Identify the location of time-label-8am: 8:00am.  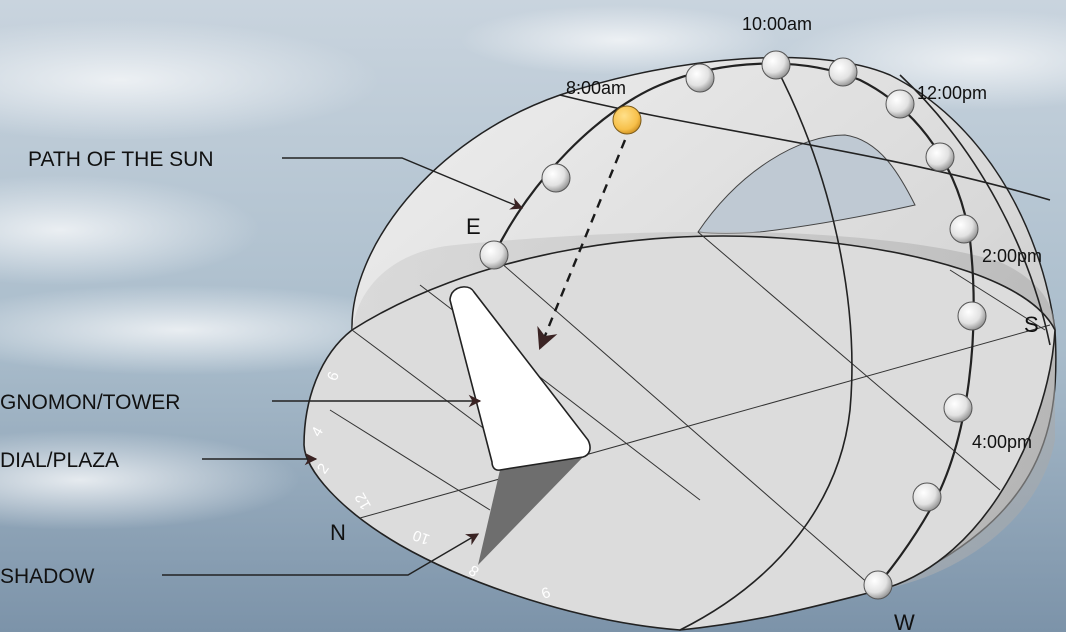
(596, 88).